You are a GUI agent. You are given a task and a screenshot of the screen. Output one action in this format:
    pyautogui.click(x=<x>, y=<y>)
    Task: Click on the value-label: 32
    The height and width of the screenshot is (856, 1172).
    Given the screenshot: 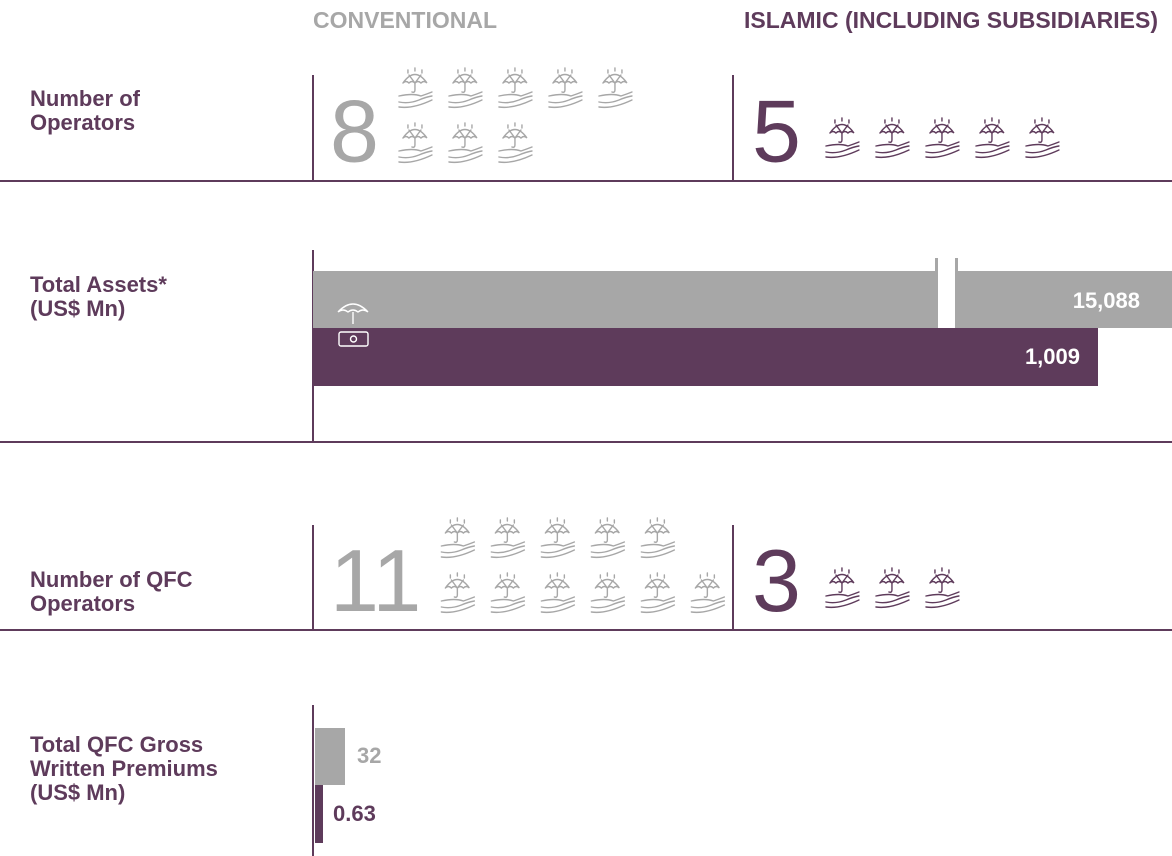 What is the action you would take?
    pyautogui.click(x=369, y=755)
    